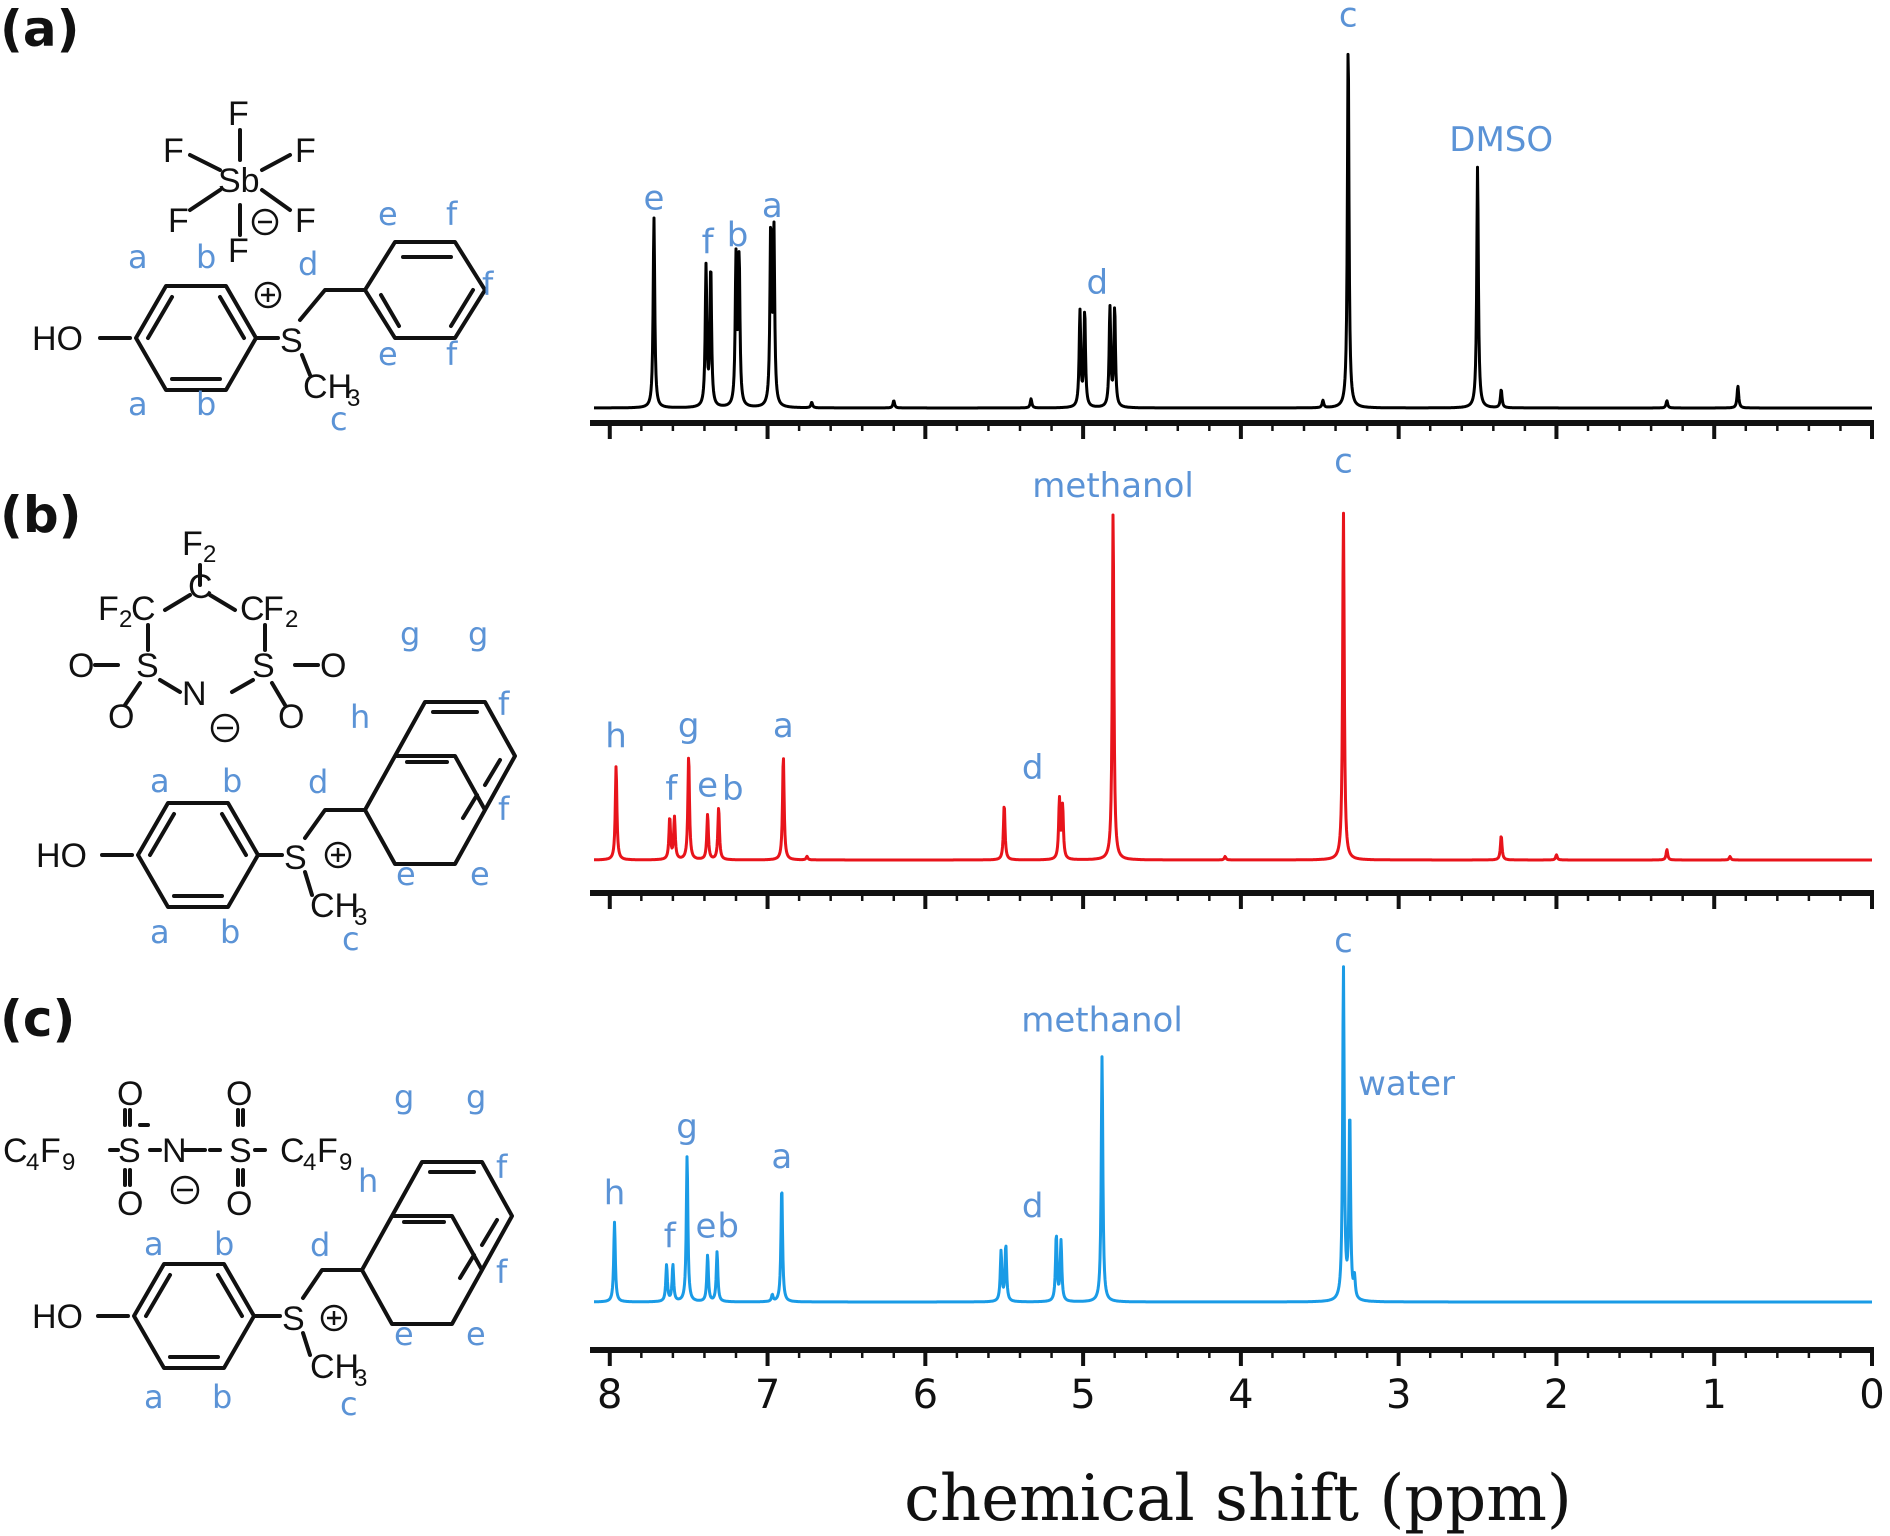  What do you see at coordinates (41, 515) in the screenshot?
I see `panel-label-b: (b)` at bounding box center [41, 515].